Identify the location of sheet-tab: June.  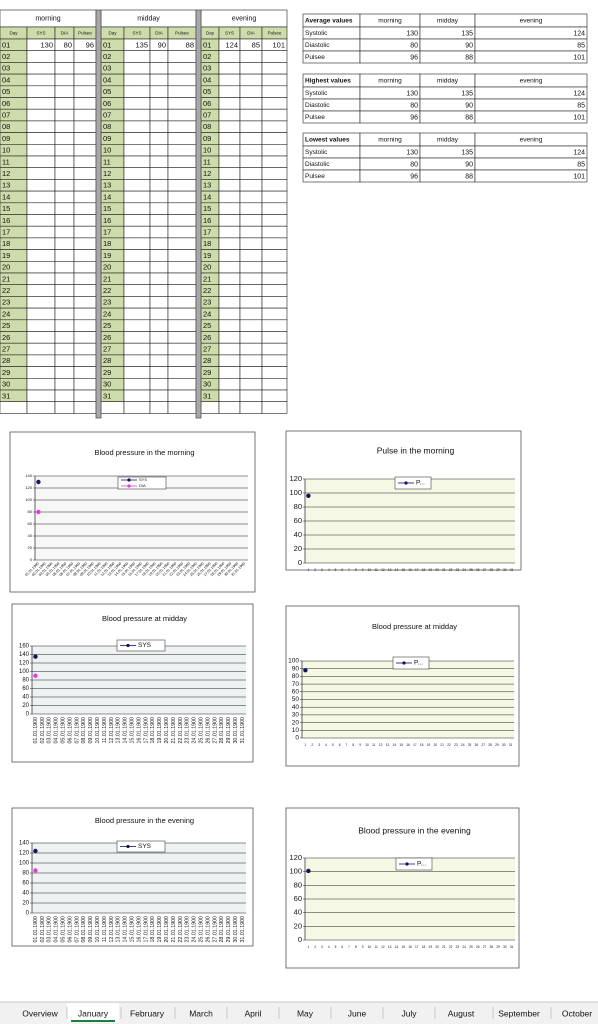
(357, 1013).